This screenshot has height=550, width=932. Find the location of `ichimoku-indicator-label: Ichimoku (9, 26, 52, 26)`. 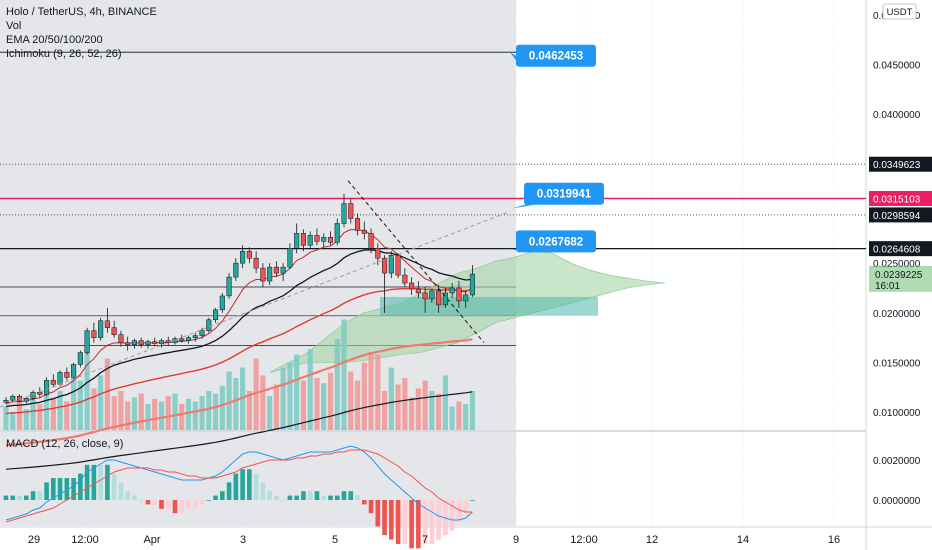

ichimoku-indicator-label: Ichimoku (9, 26, 52, 26) is located at coordinates (64, 54).